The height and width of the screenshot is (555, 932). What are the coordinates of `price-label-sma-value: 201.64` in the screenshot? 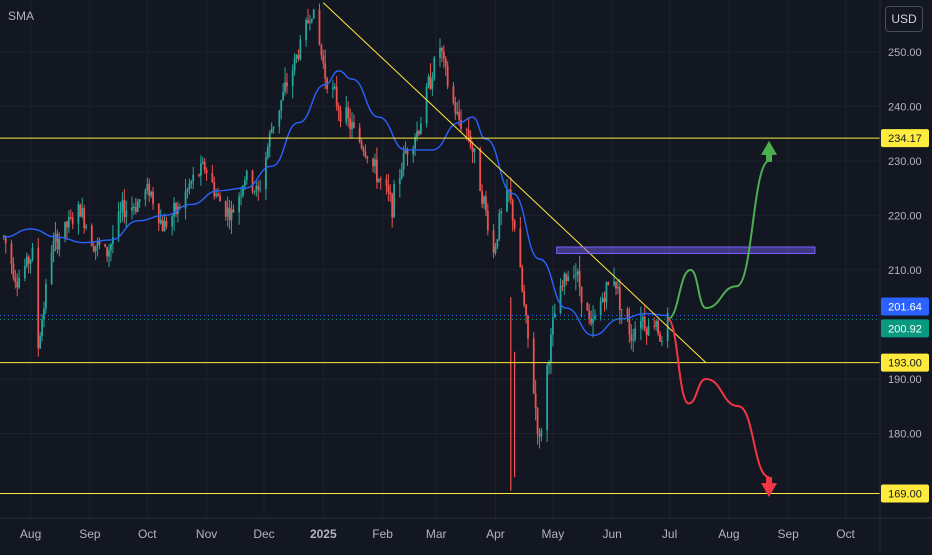 It's located at (905, 307).